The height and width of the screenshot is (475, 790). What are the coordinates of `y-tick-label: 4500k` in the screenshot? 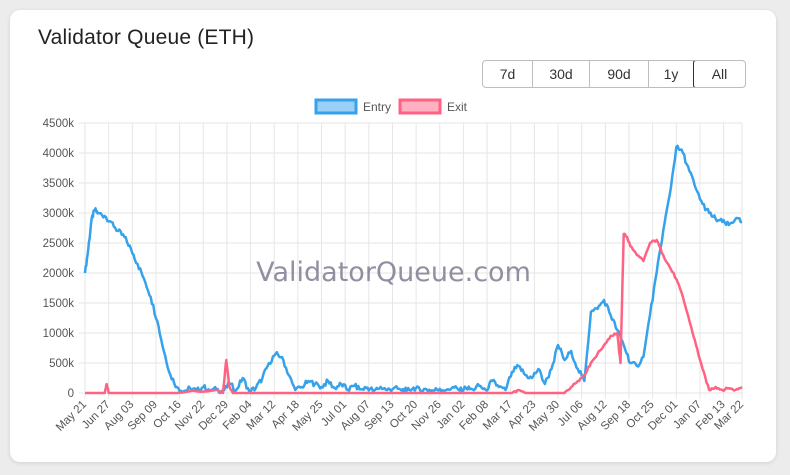 It's located at (59, 124).